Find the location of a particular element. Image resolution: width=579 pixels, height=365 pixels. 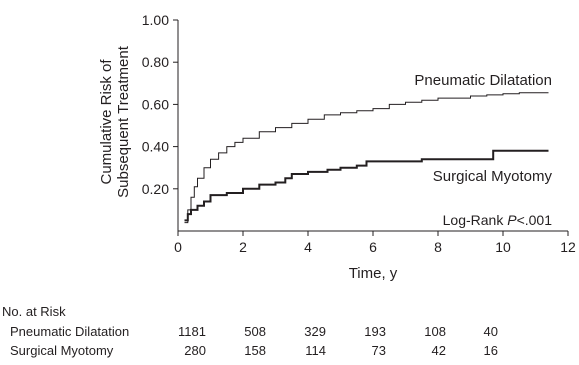

log-rank-prefix: Log-Rank is located at coordinates (475, 220).